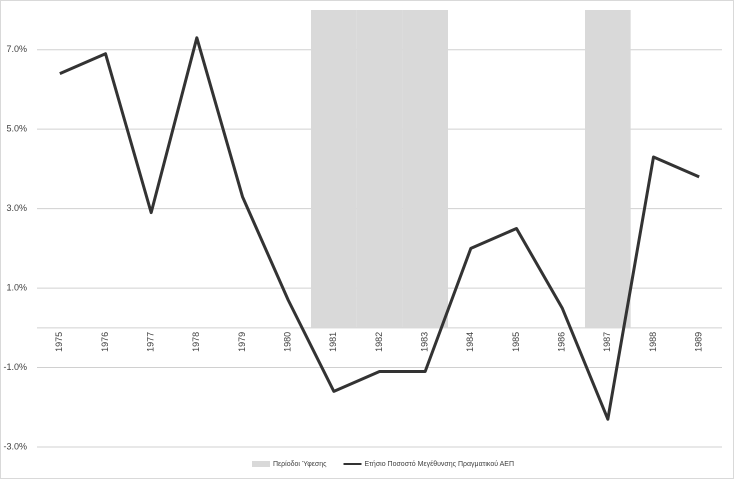 The image size is (734, 479). Describe the element at coordinates (242, 342) in the screenshot. I see `x-tick-label: 1979` at that location.